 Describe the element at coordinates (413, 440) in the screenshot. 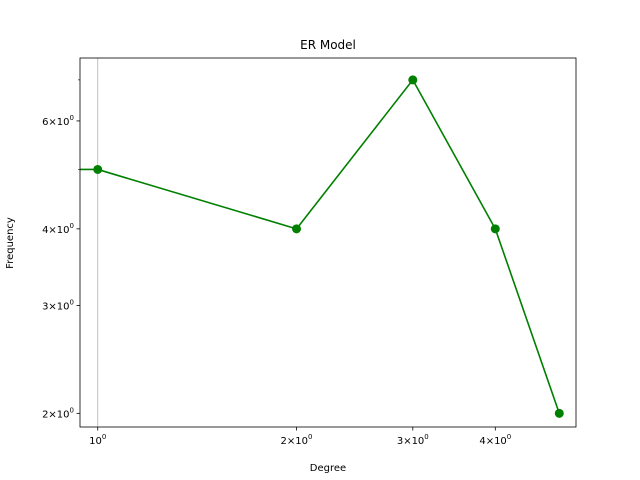

I see `x-tick-label: 3×100` at that location.